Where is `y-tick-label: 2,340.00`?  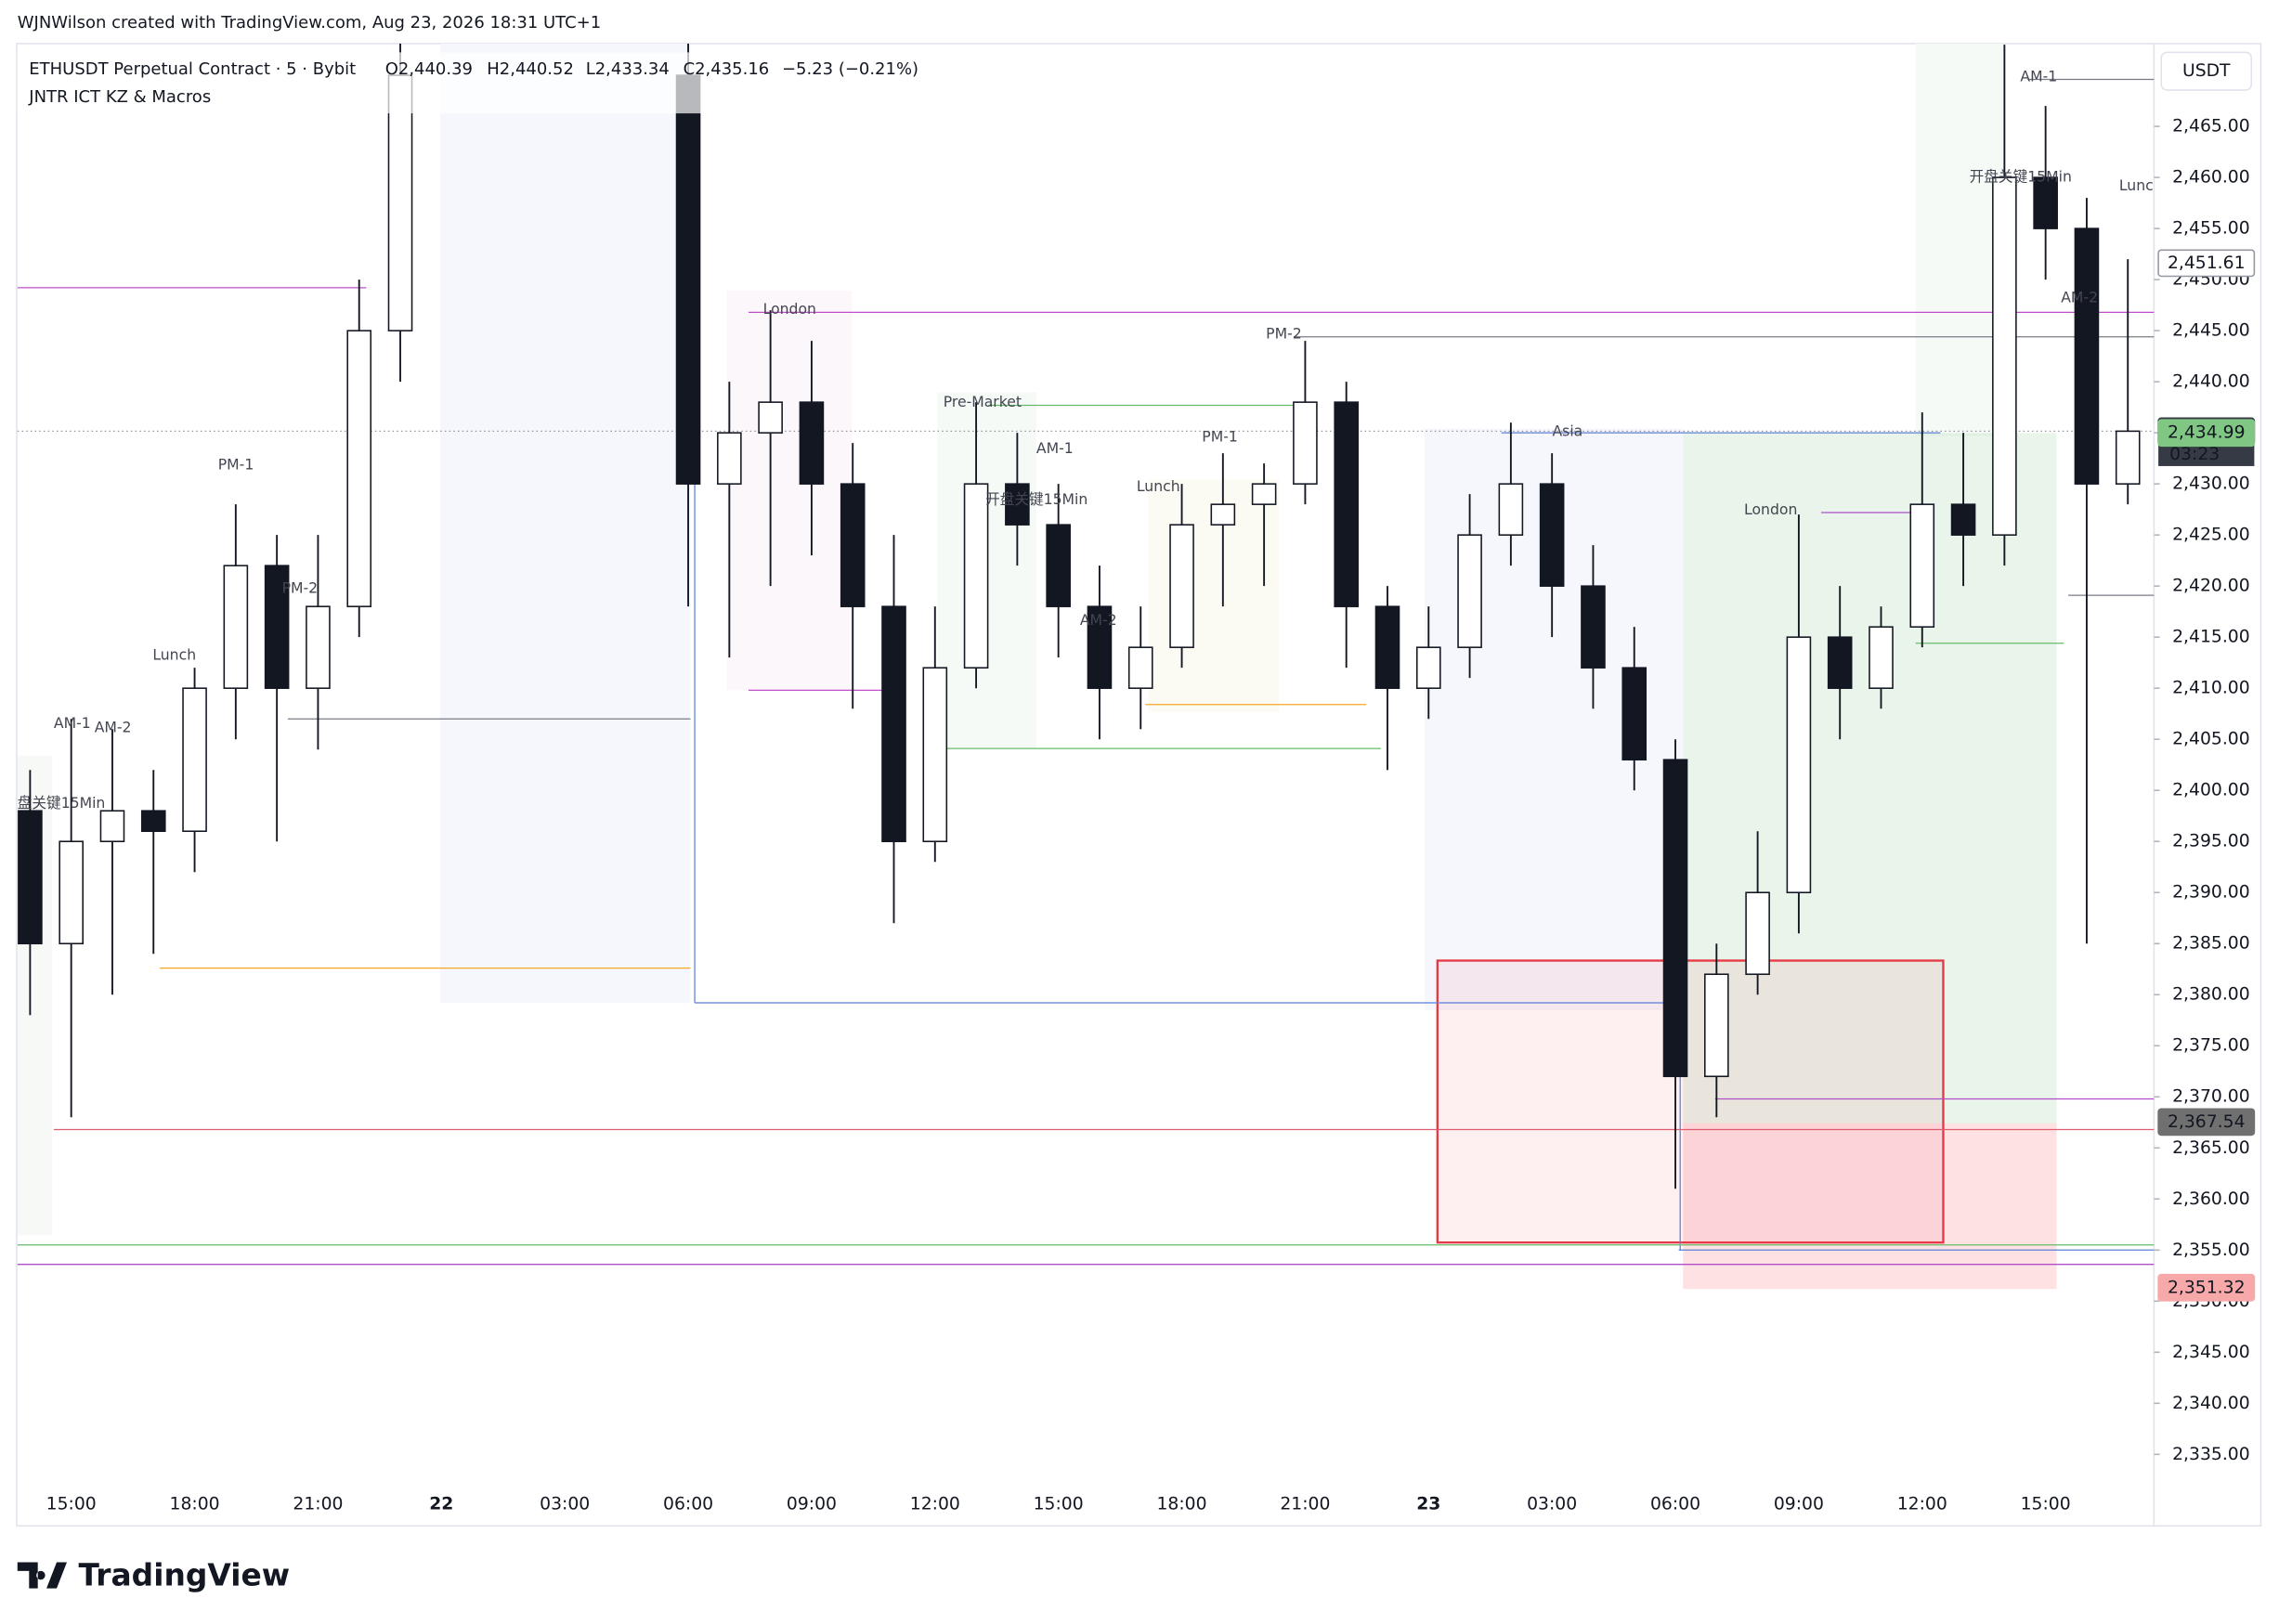
y-tick-label: 2,340.00 is located at coordinates (2211, 1404).